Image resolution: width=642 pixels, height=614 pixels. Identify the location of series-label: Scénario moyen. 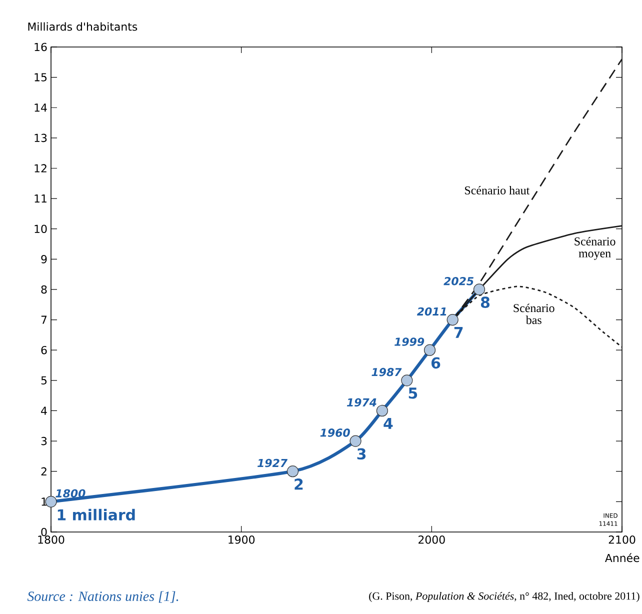
(595, 248).